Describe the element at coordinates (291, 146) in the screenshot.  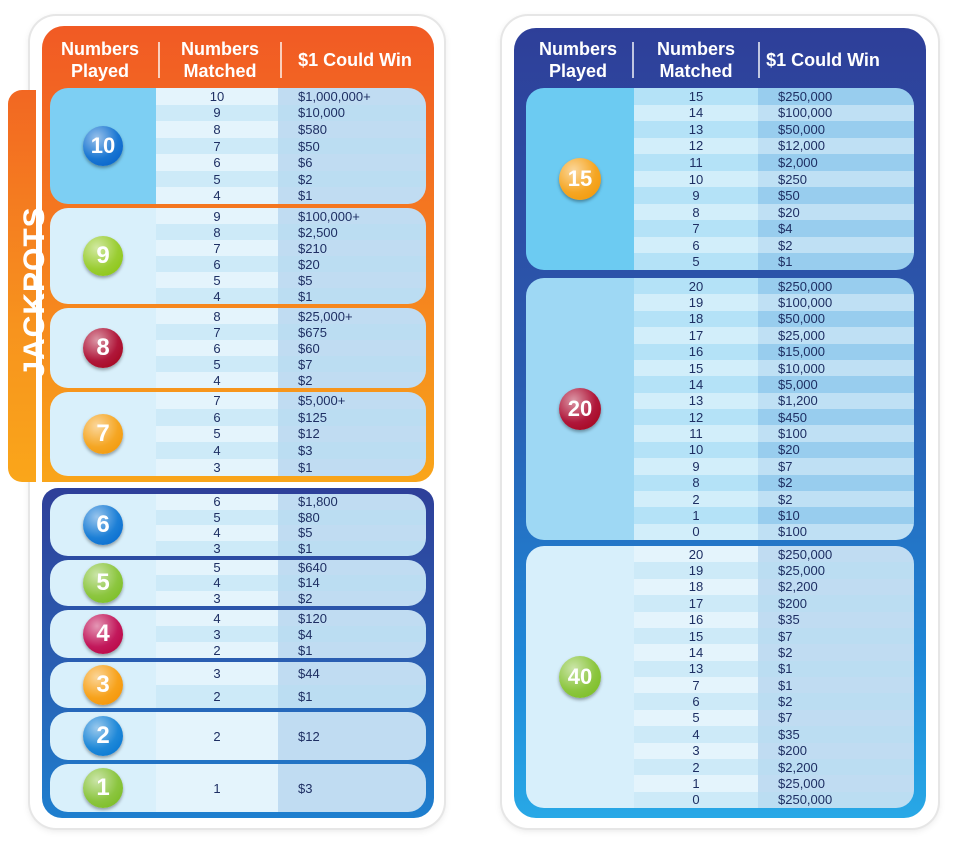
I see `prize-rows: 10 $1,000,000+ 9 $10,000 8 $580 7 $50 6 $6 5 $2 4 $1` at that location.